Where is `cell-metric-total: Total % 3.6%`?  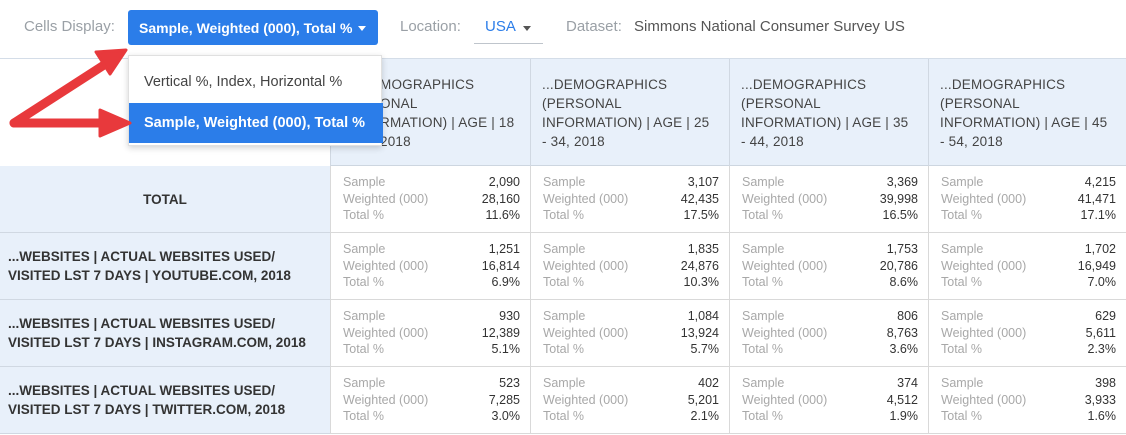 cell-metric-total: Total % 3.6% is located at coordinates (830, 349).